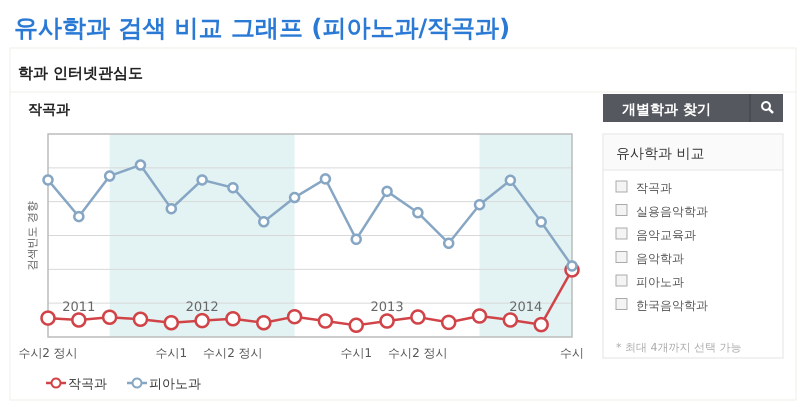 The width and height of the screenshot is (806, 407). What do you see at coordinates (660, 259) in the screenshot?
I see `text: 음악학과` at bounding box center [660, 259].